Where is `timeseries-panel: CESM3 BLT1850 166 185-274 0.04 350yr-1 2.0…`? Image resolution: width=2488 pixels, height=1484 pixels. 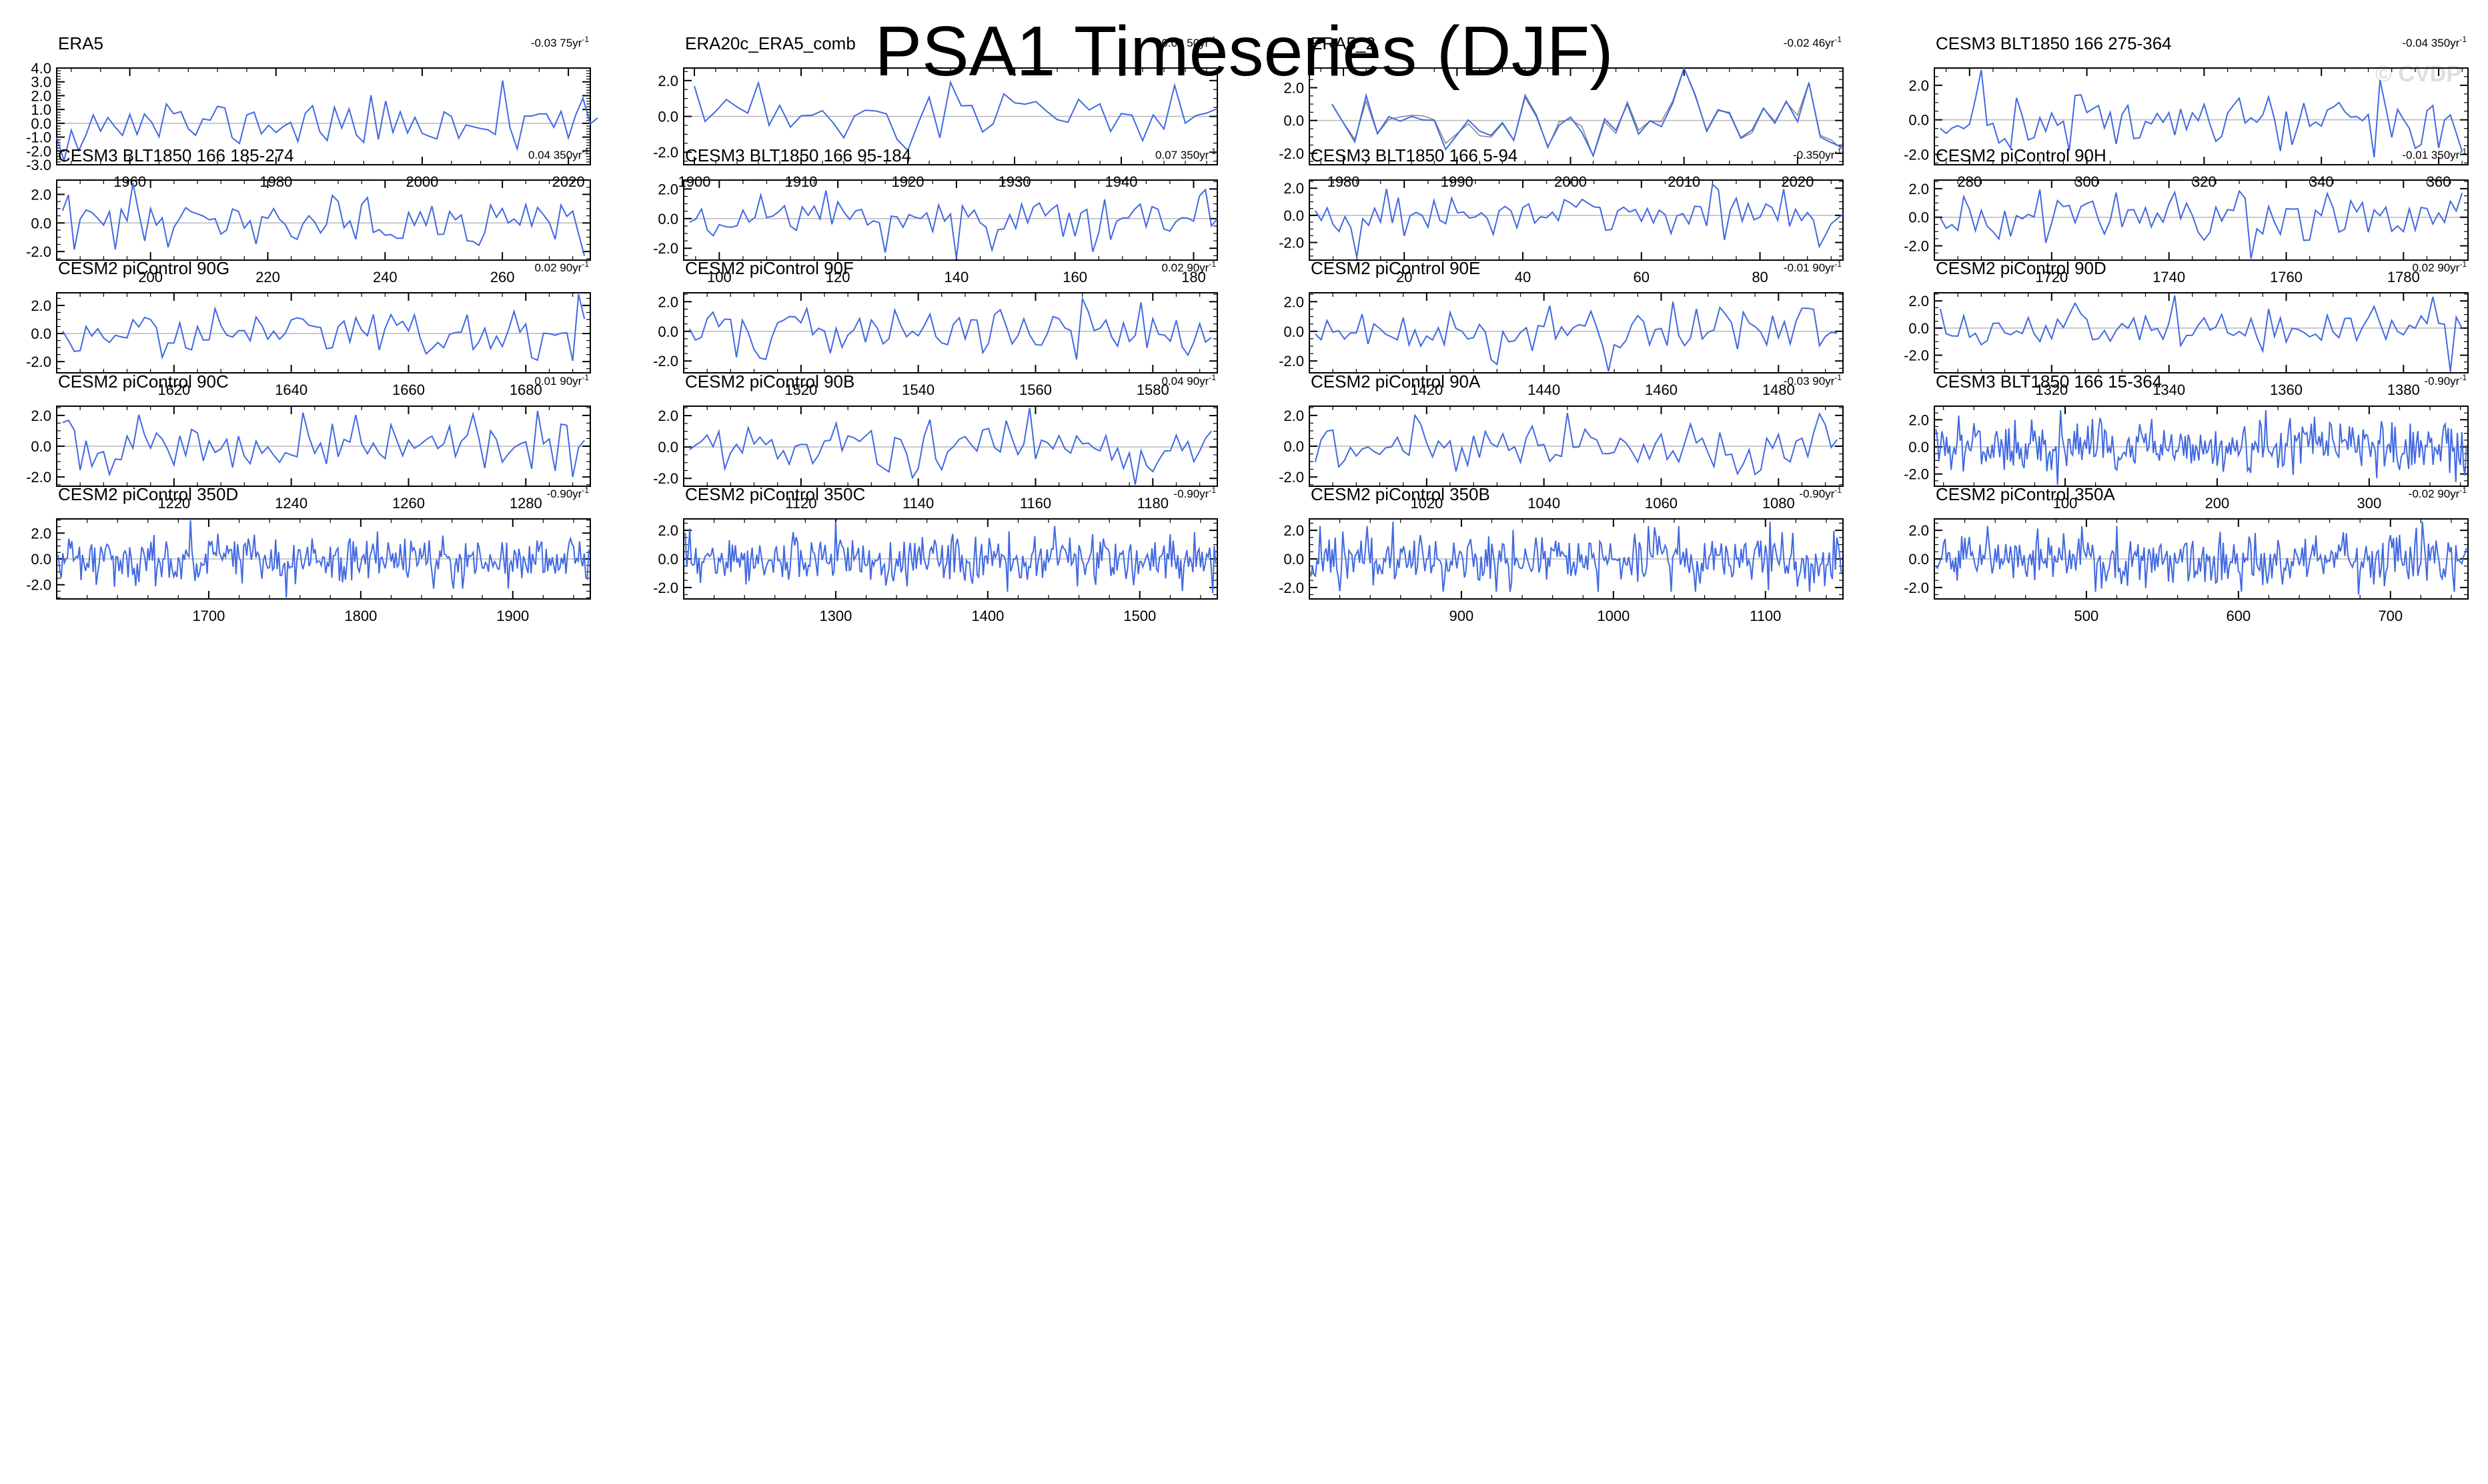 timeseries-panel: CESM3 BLT1850 166 185-274 0.04 350yr-1 2.0… is located at coordinates (308, 215).